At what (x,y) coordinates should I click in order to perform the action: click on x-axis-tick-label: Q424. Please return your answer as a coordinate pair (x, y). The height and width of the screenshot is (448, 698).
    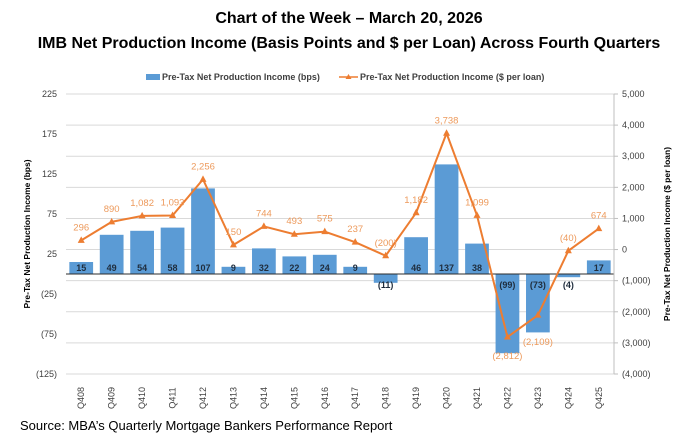
    Looking at the image, I should click on (568, 398).